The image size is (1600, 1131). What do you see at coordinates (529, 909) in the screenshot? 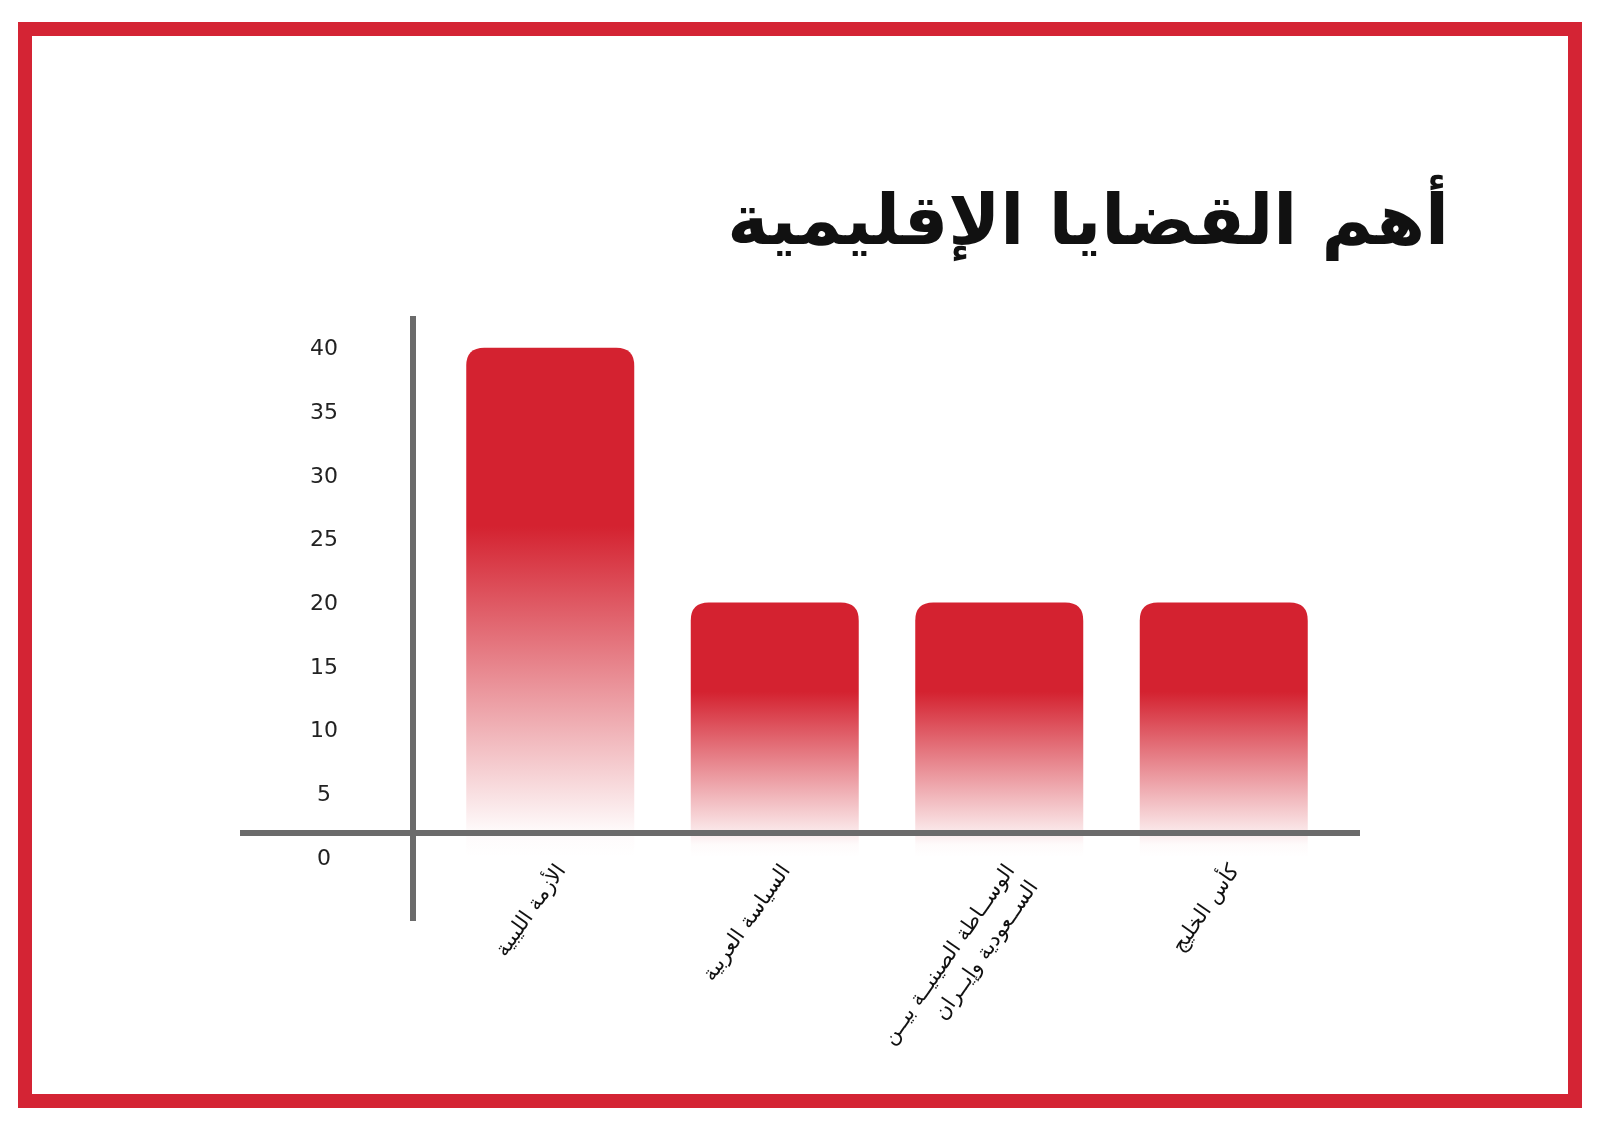
I see `x-tick-label: الأزمة الليبية` at bounding box center [529, 909].